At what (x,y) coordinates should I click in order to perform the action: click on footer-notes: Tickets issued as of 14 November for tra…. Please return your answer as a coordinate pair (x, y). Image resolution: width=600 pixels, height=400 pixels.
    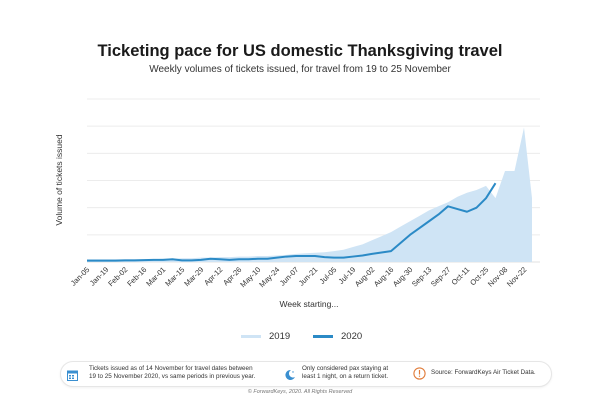
    Looking at the image, I should click on (306, 374).